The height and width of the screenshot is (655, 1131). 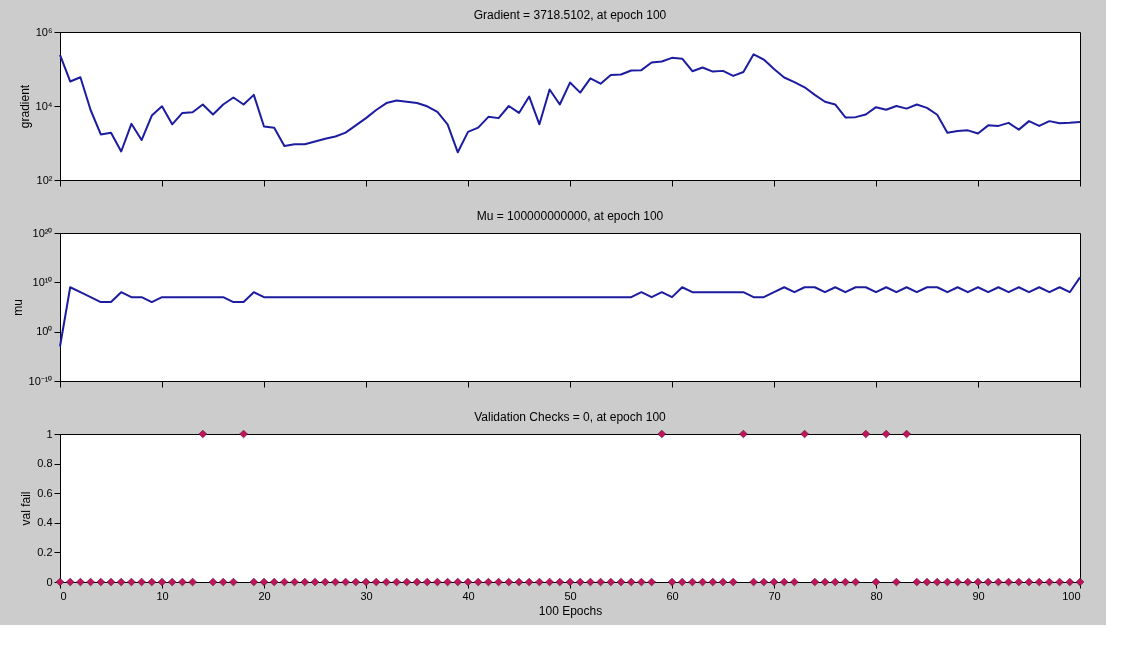 What do you see at coordinates (44, 31) in the screenshot?
I see `y-tick-label: 10⁶` at bounding box center [44, 31].